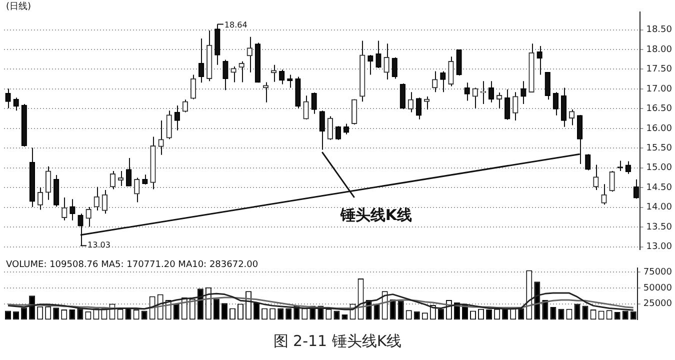 This screenshot has height=360, width=675. What do you see at coordinates (659, 207) in the screenshot?
I see `y-tick-label: 14.00` at bounding box center [659, 207].